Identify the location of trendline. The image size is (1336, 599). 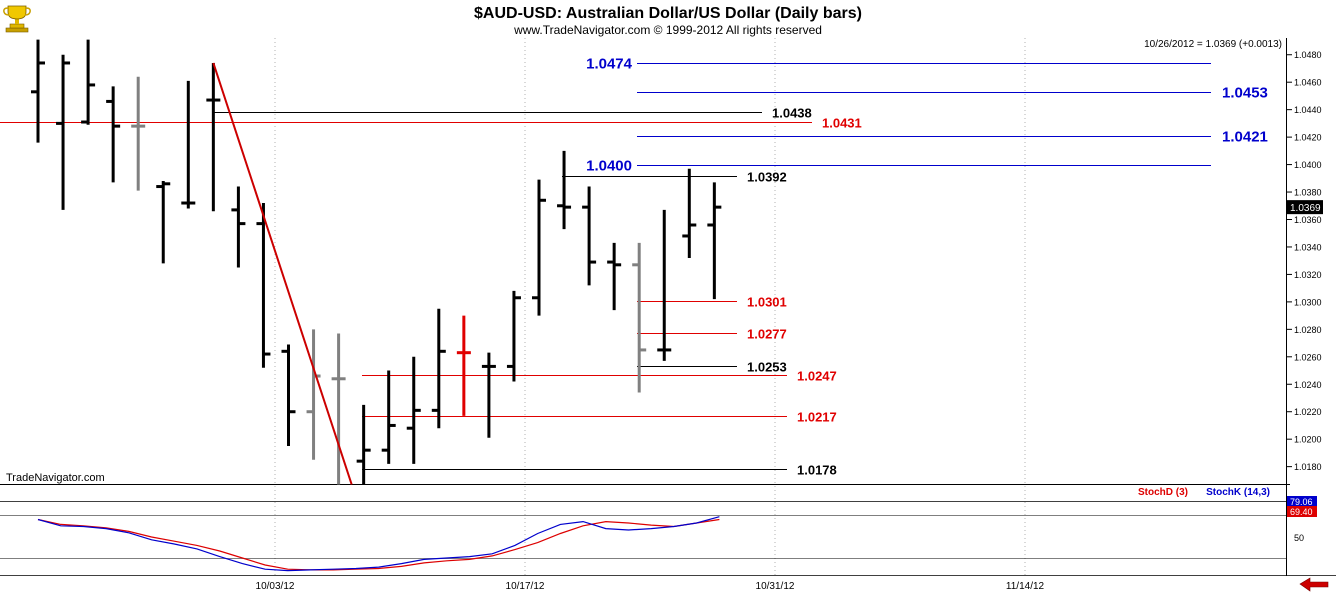
(282, 273).